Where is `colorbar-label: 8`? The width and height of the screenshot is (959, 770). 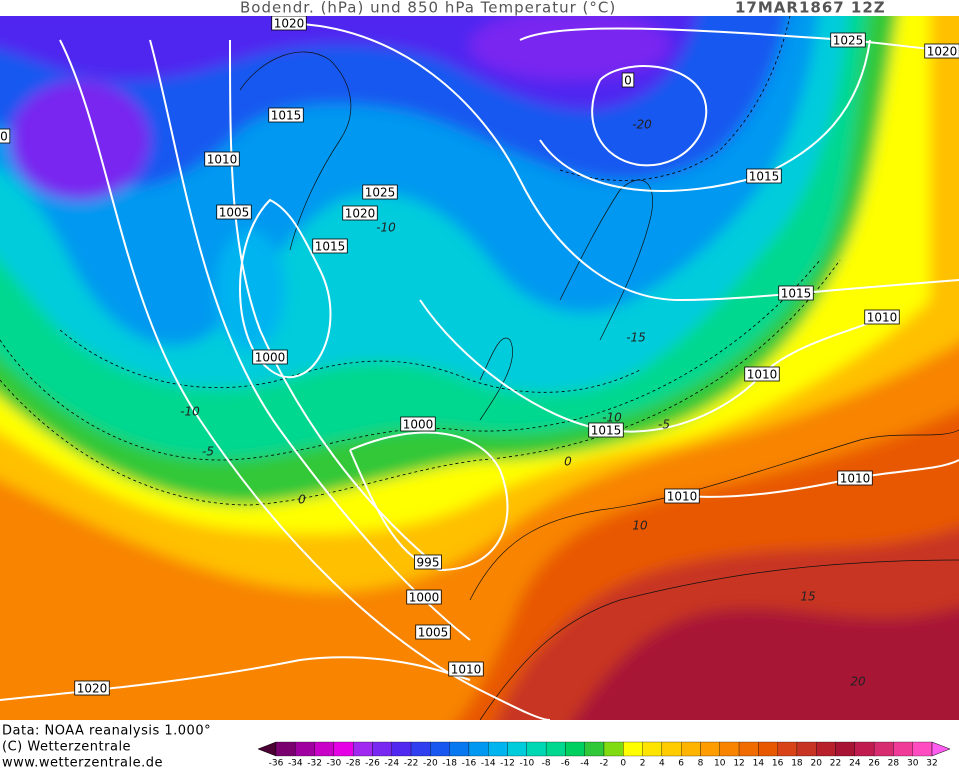
colorbar-label: 8 is located at coordinates (701, 764).